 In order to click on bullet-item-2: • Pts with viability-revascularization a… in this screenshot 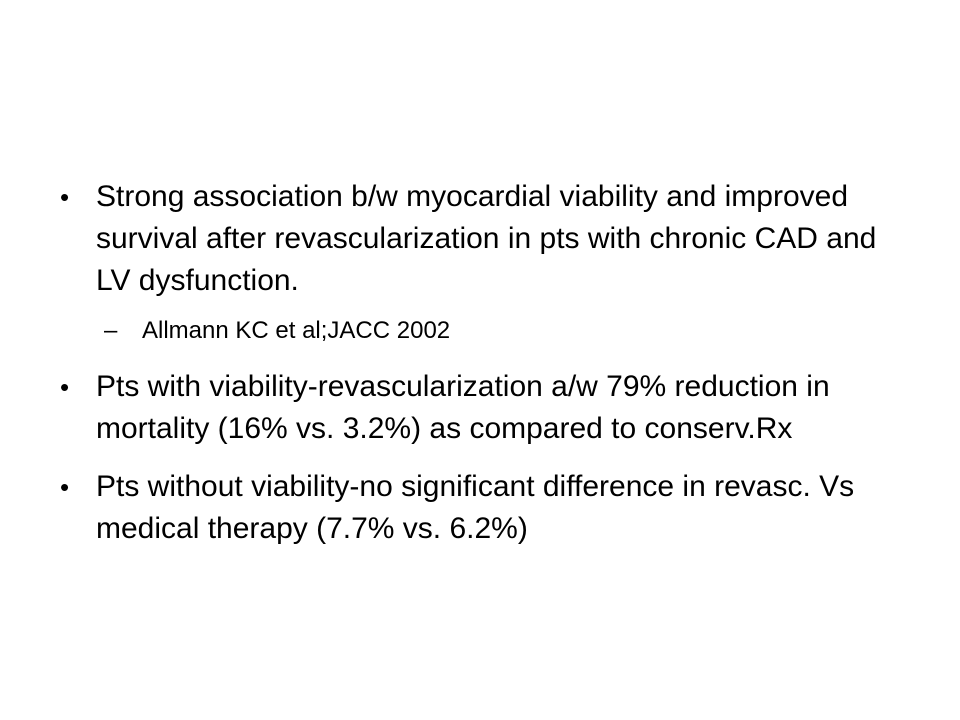, I will do `click(475, 408)`.